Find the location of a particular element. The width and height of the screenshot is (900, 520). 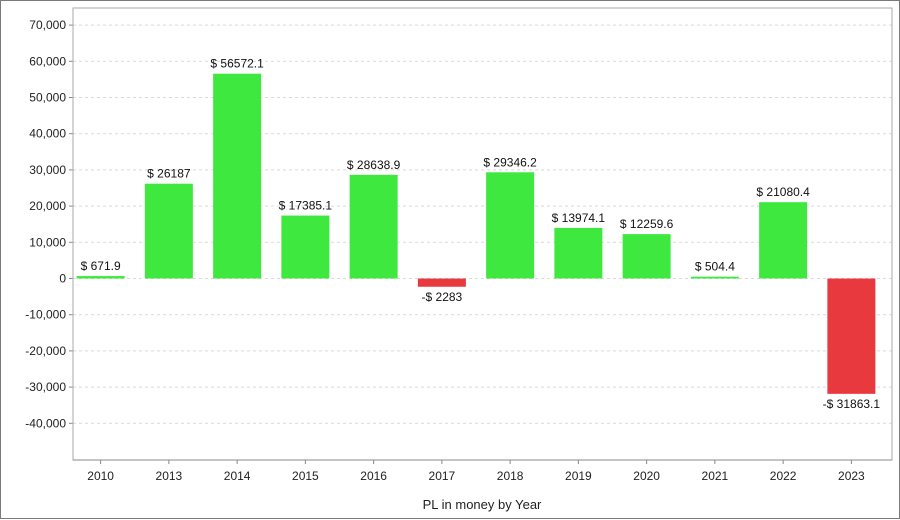

x-tick-label: 2023 is located at coordinates (851, 476).